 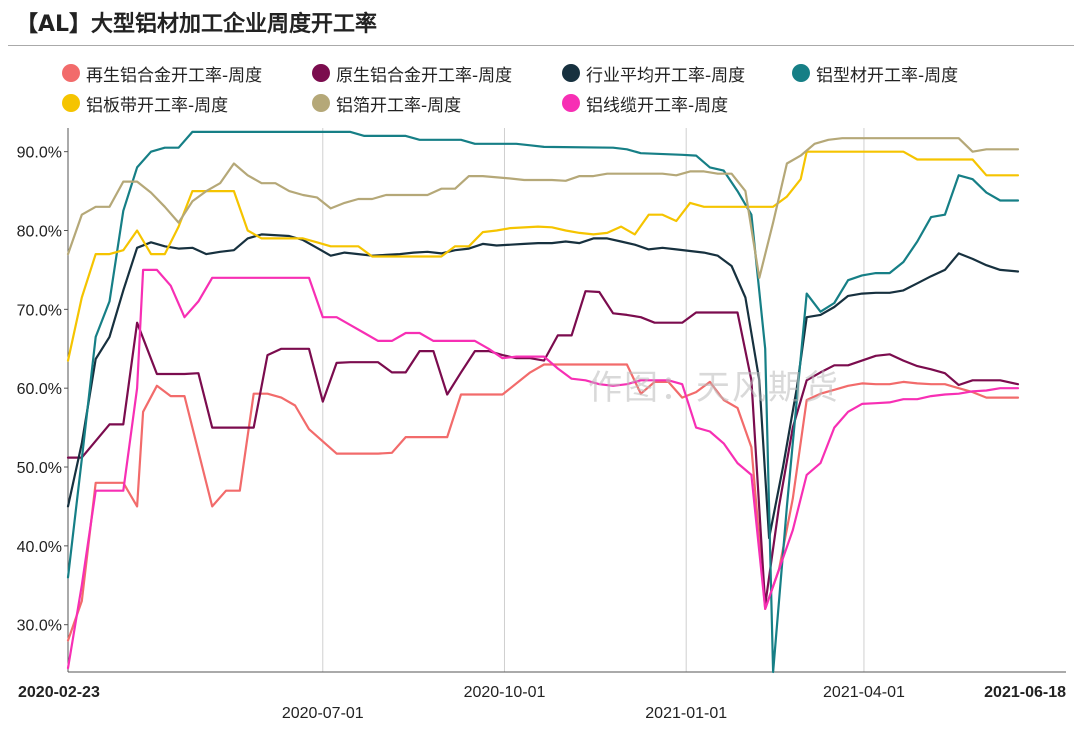 I want to click on legend-item-sheet-strip: 铝板带开工率-周度, so click(x=187, y=103).